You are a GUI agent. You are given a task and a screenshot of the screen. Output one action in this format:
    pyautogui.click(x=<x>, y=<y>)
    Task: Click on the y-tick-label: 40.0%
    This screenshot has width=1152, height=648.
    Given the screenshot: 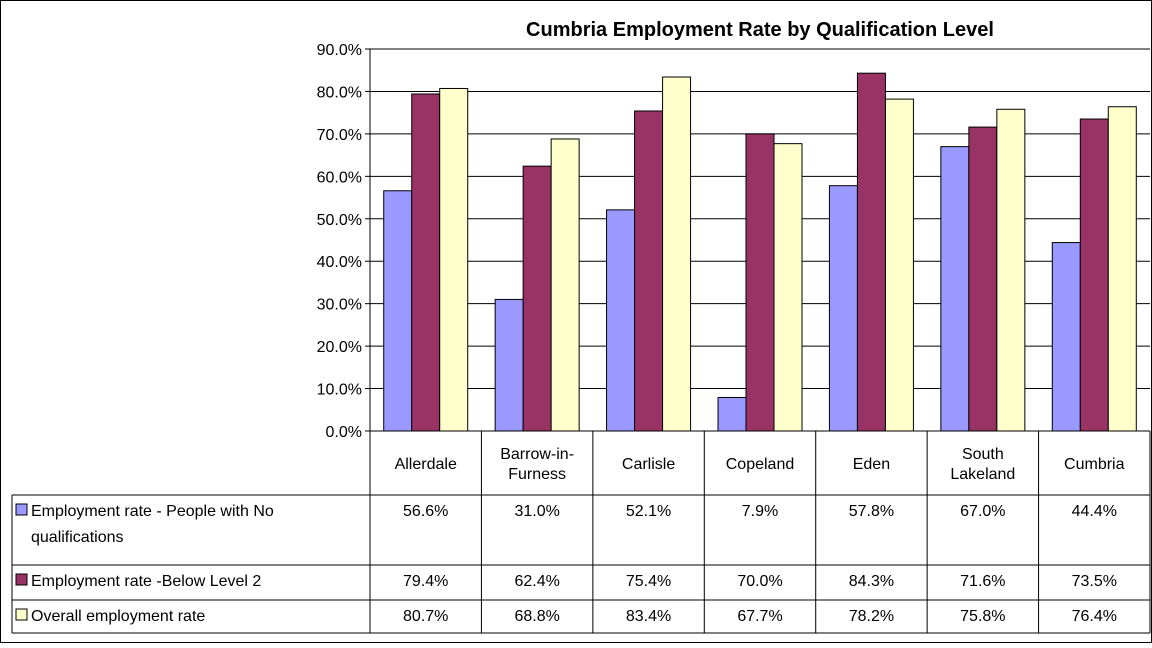 What is the action you would take?
    pyautogui.click(x=339, y=262)
    